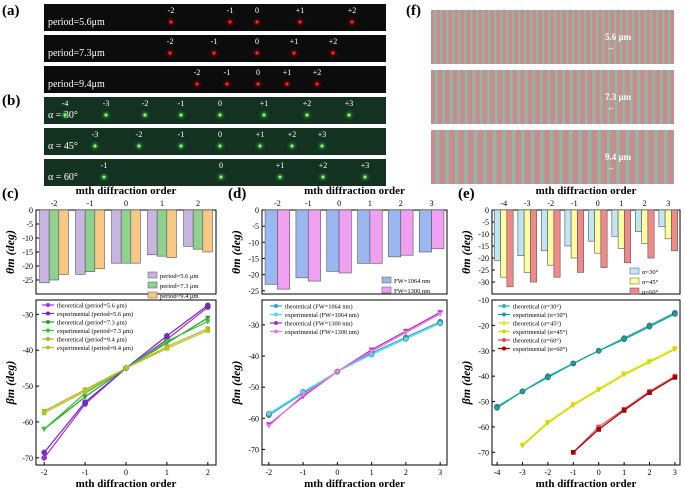 The height and width of the screenshot is (491, 685). What do you see at coordinates (552, 97) in the screenshot?
I see `grating-image: 7.3 μm ↔` at bounding box center [552, 97].